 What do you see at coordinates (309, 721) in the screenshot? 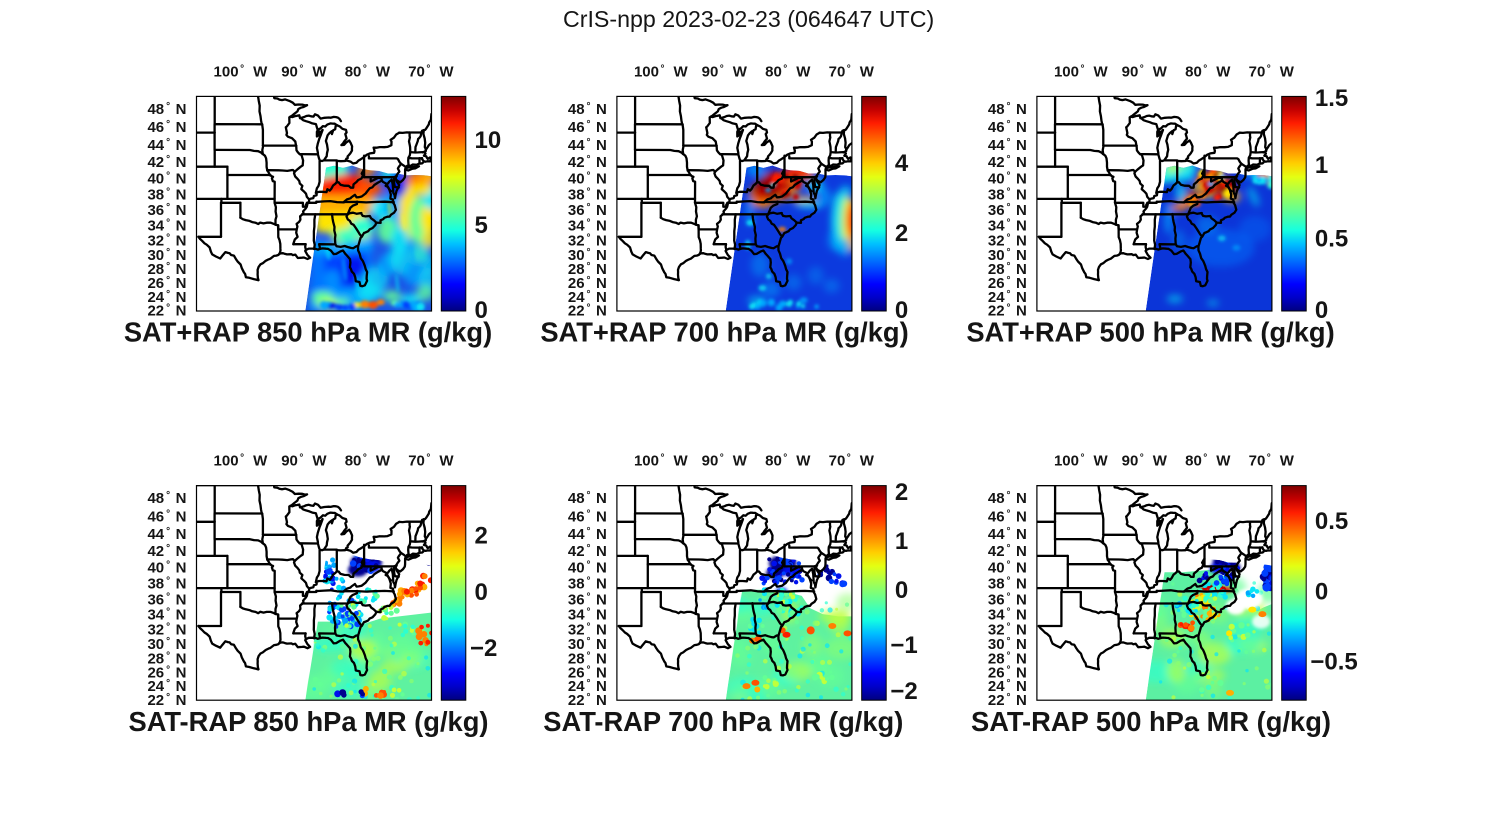
I see `svg-text: SAT-RAP 850 hPa MR (g/kg)` at bounding box center [309, 721].